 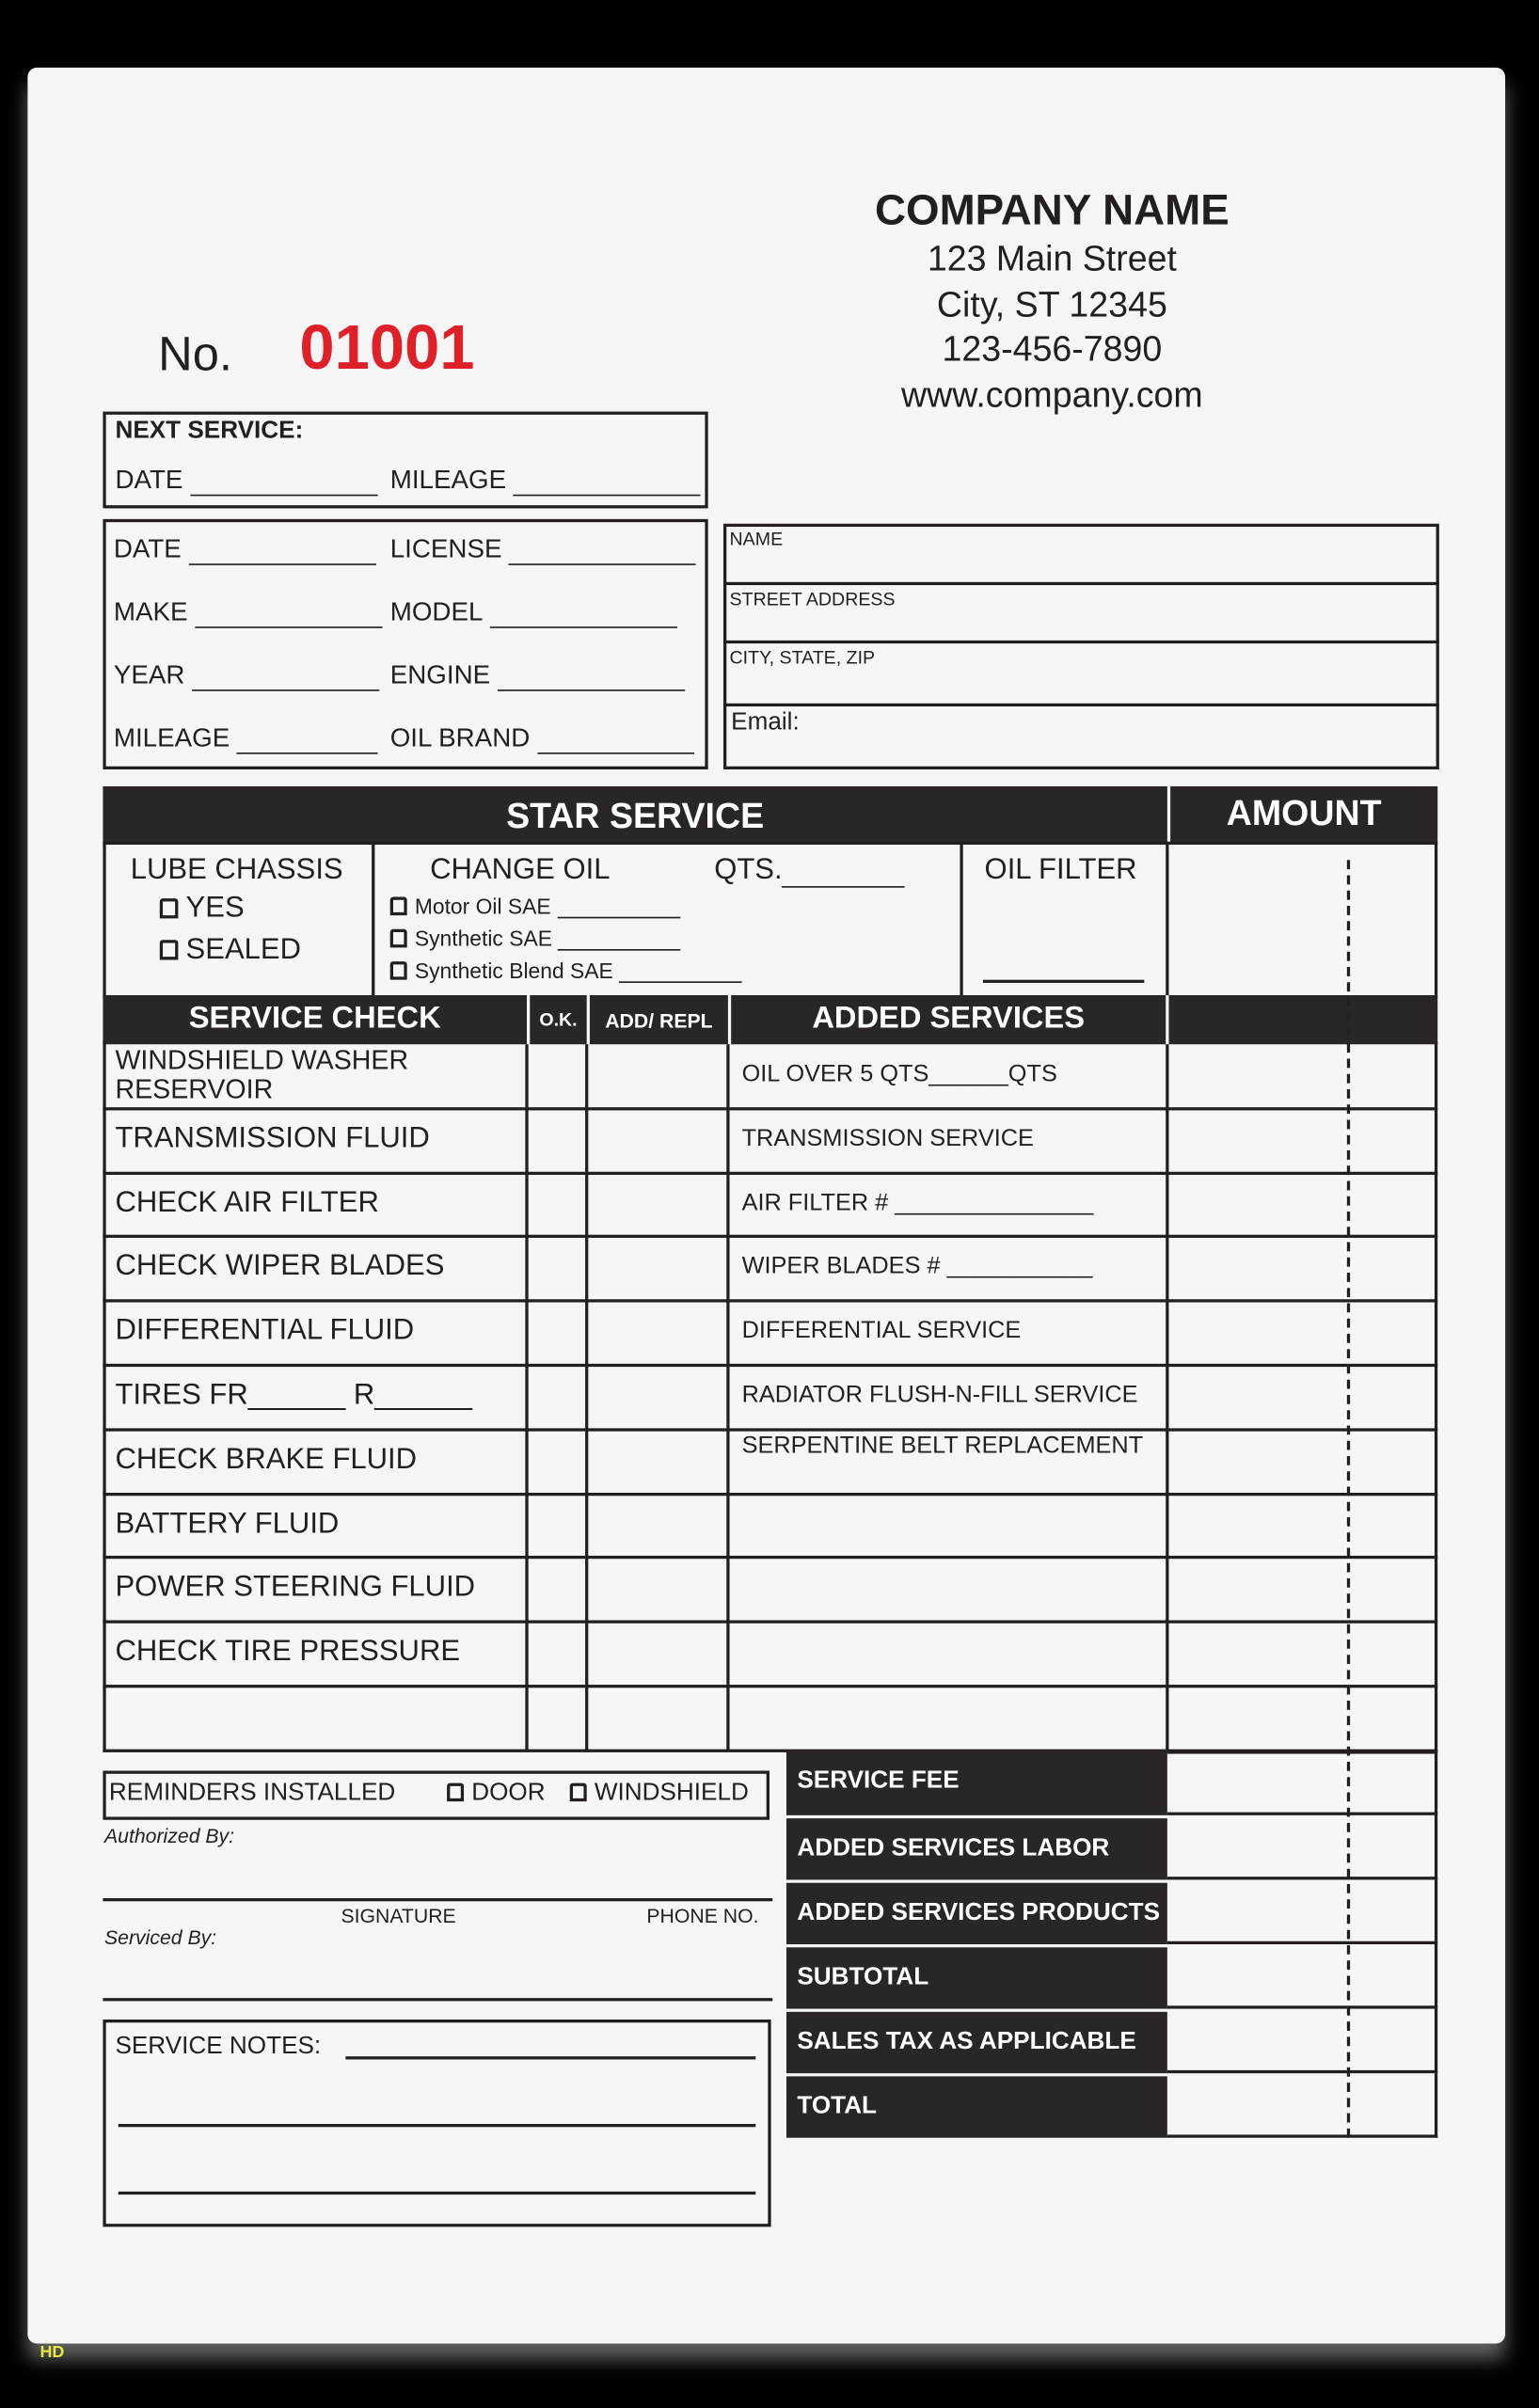 I want to click on added-service-item: RADIATOR FLUSH-N-FILL SERVICE, so click(x=939, y=1396).